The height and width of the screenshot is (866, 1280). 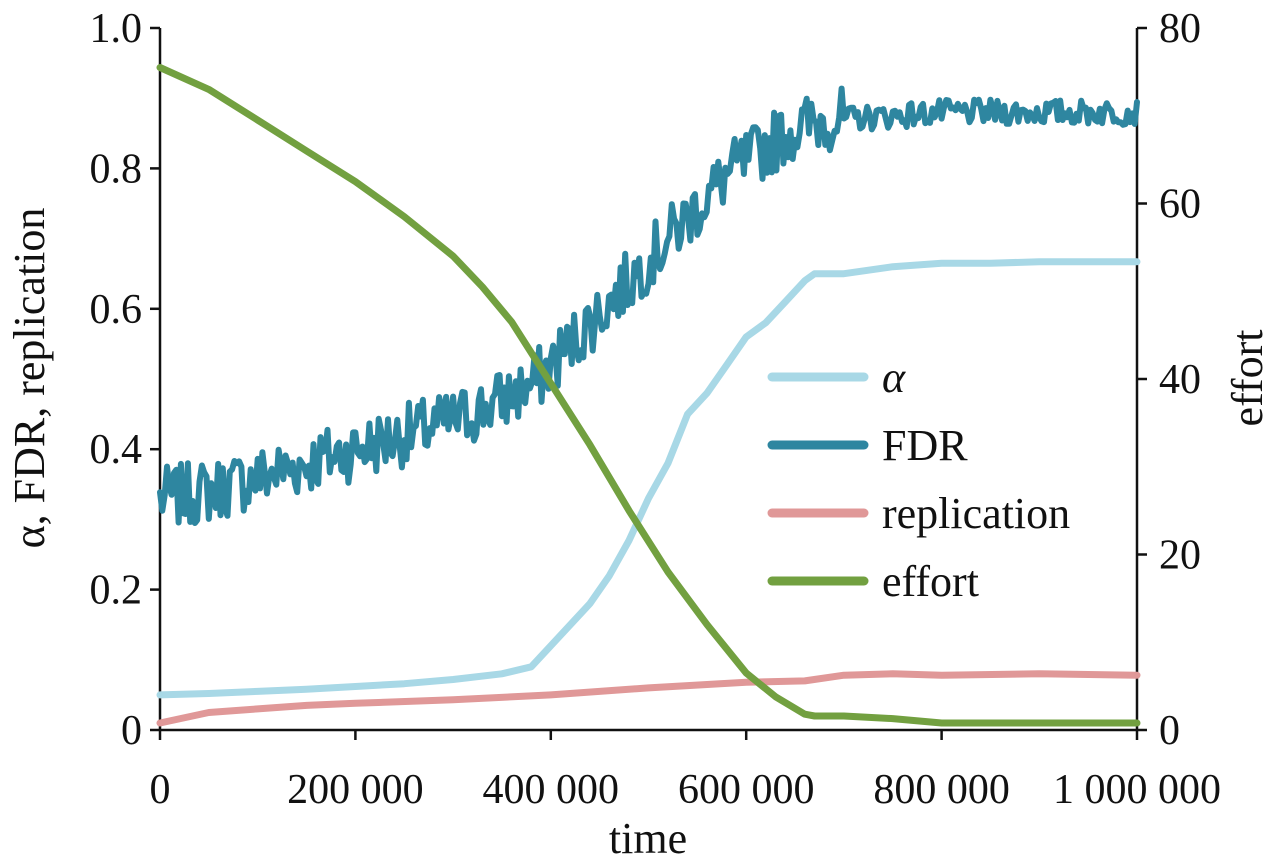 I want to click on series-line-replication, so click(x=648, y=698).